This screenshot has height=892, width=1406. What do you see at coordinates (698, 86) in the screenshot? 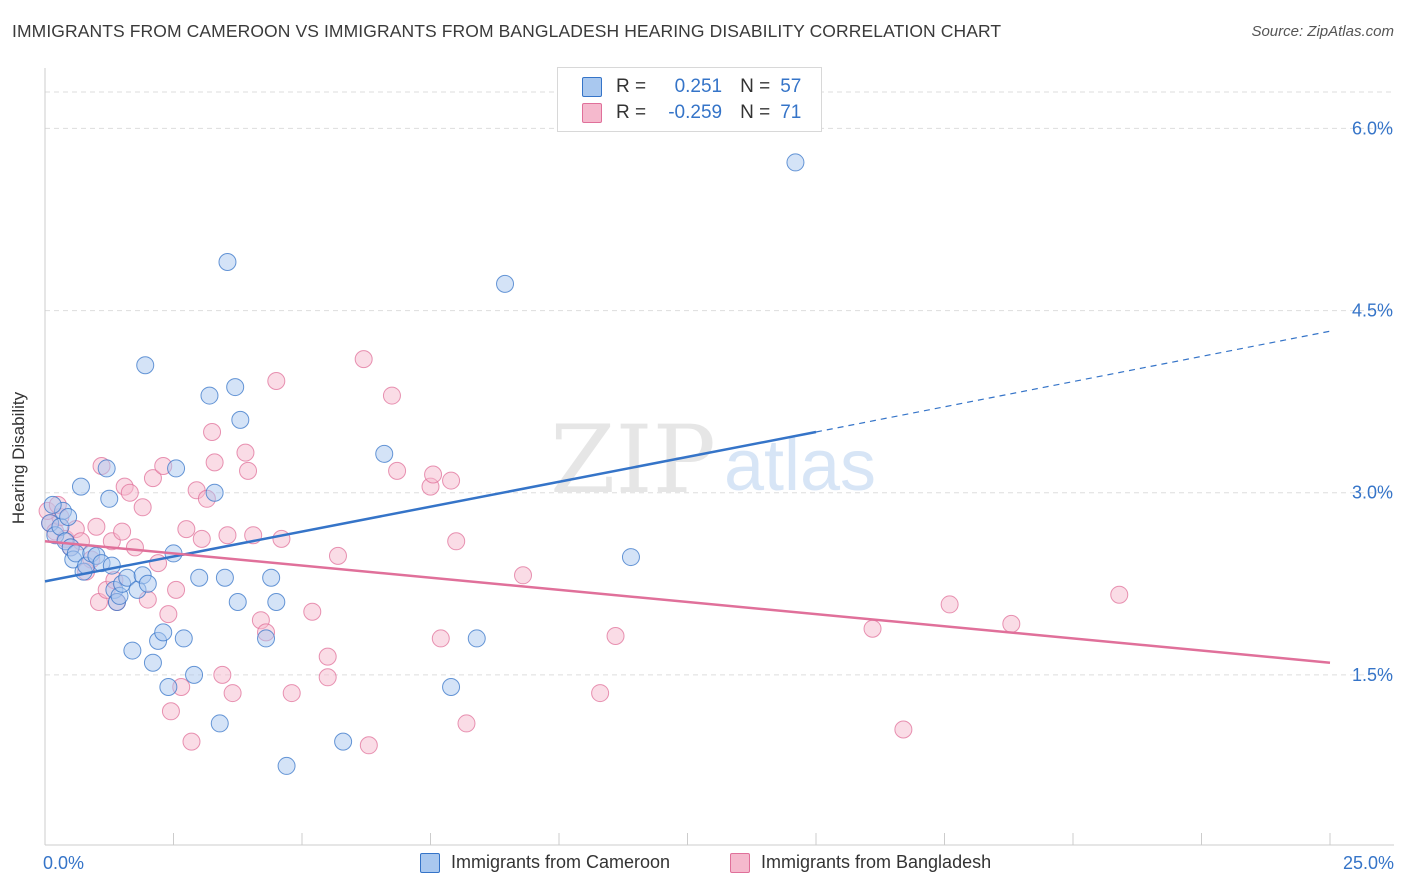
I see `legend-r-value: 0.251` at bounding box center [698, 86].